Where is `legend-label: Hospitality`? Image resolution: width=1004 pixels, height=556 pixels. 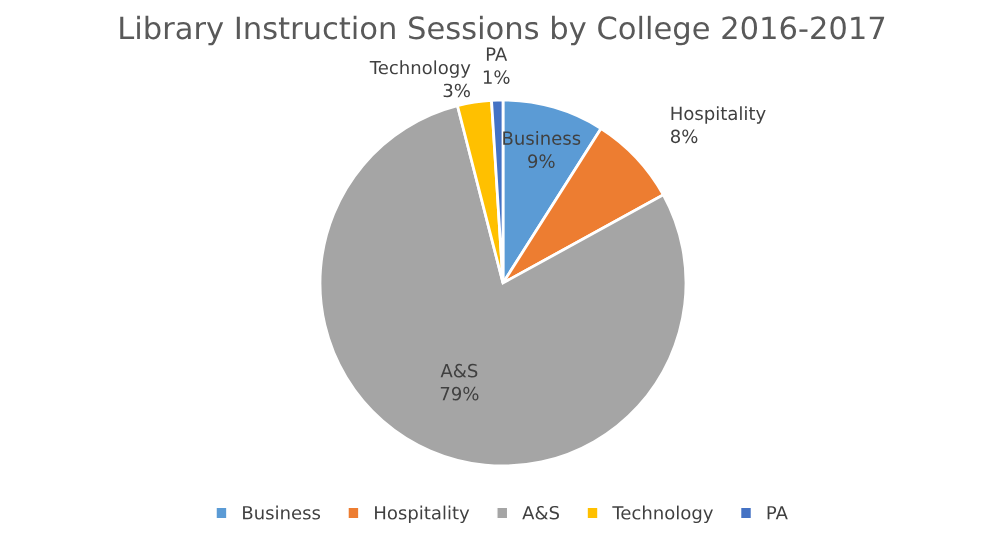
legend-label: Hospitality is located at coordinates (422, 514).